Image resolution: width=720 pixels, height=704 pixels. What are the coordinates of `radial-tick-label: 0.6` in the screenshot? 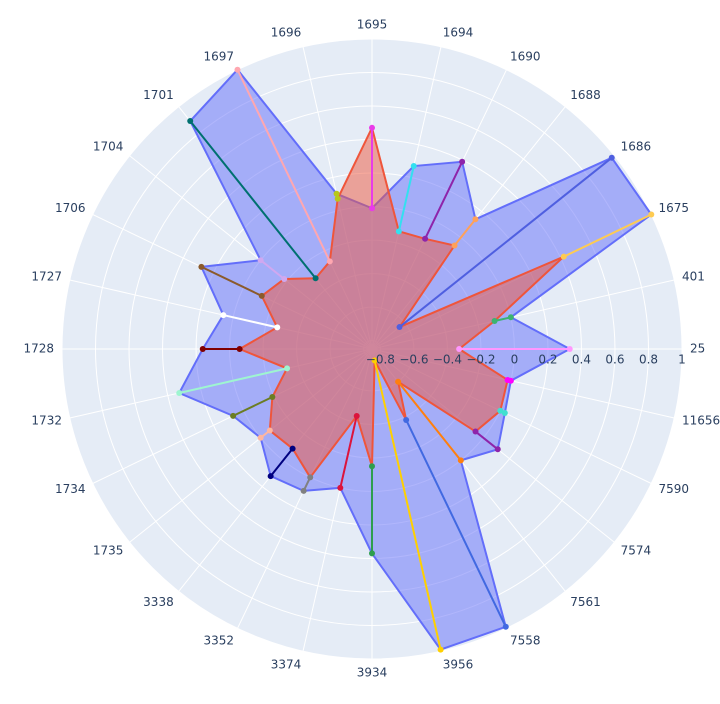 It's located at (614, 360).